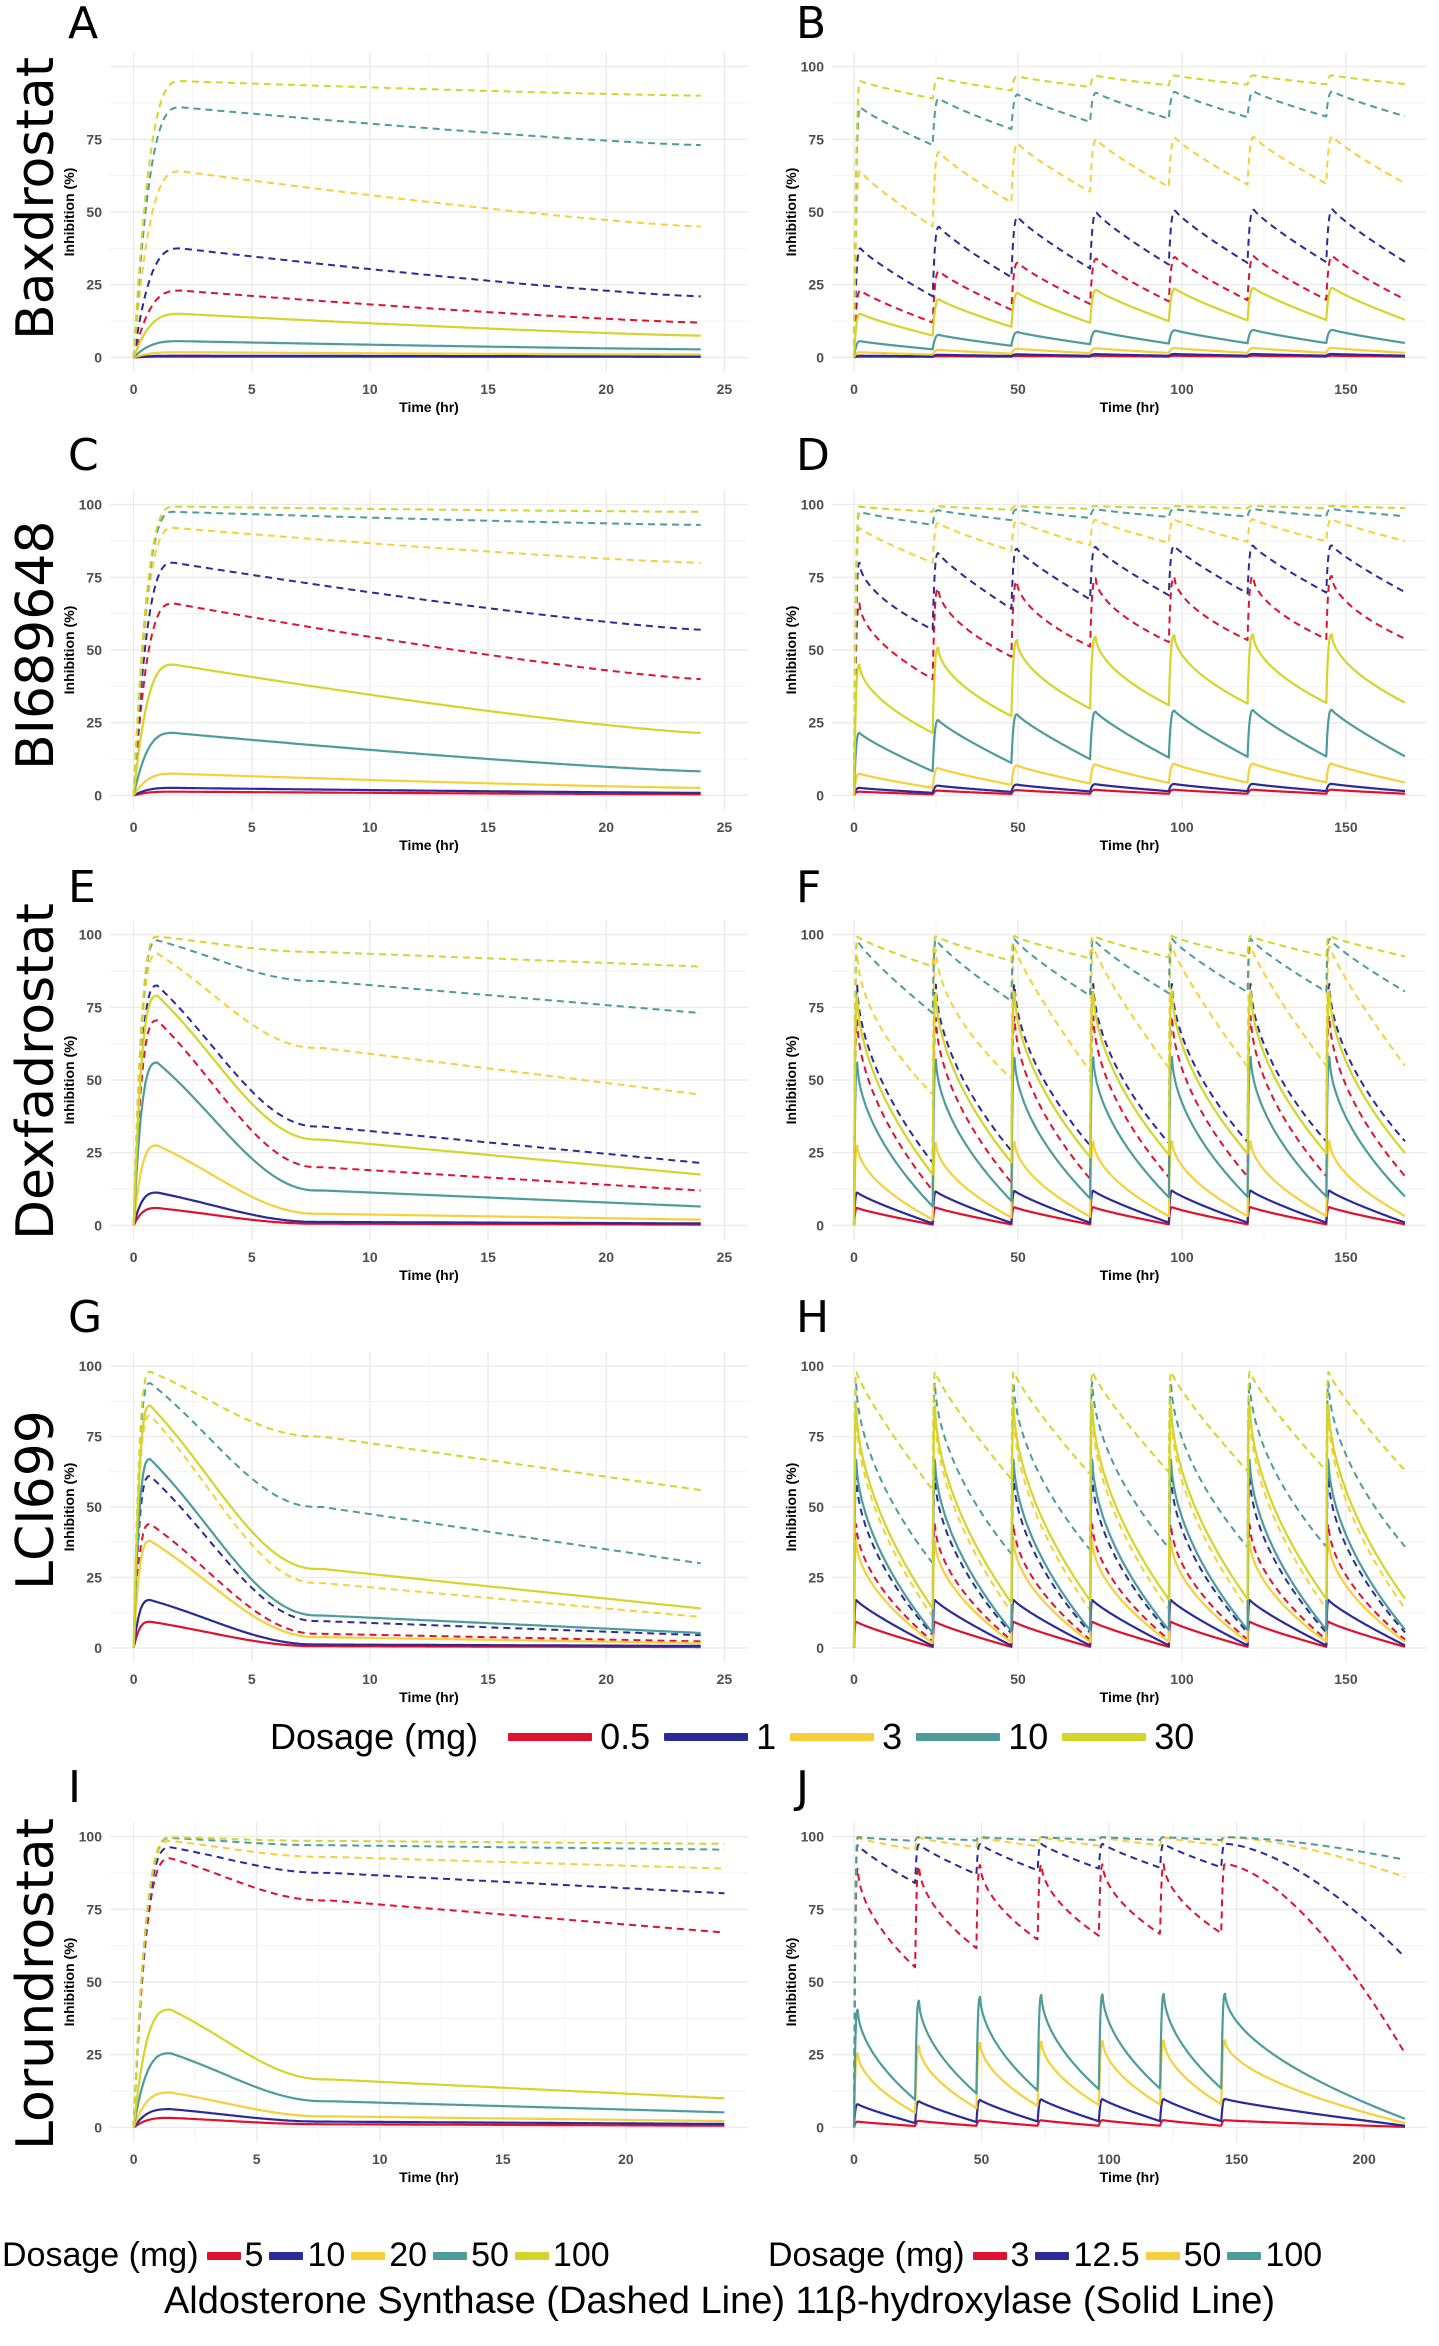  What do you see at coordinates (1364, 2159) in the screenshot?
I see `x-tick-label: 200` at bounding box center [1364, 2159].